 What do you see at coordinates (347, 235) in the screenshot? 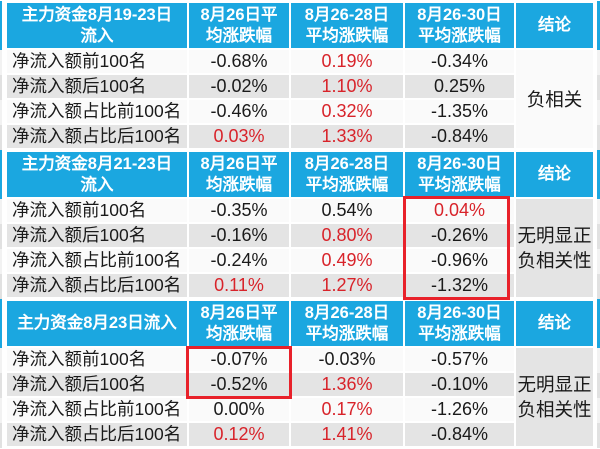
I see `value-cell: 0.80%` at bounding box center [347, 235].